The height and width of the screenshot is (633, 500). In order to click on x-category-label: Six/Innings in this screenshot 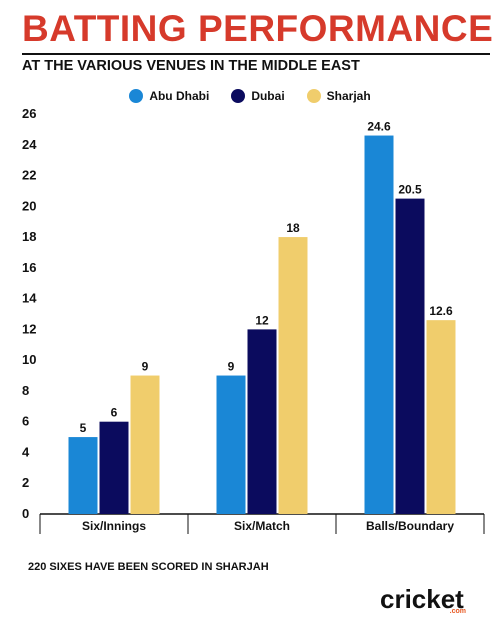, I will do `click(114, 526)`.